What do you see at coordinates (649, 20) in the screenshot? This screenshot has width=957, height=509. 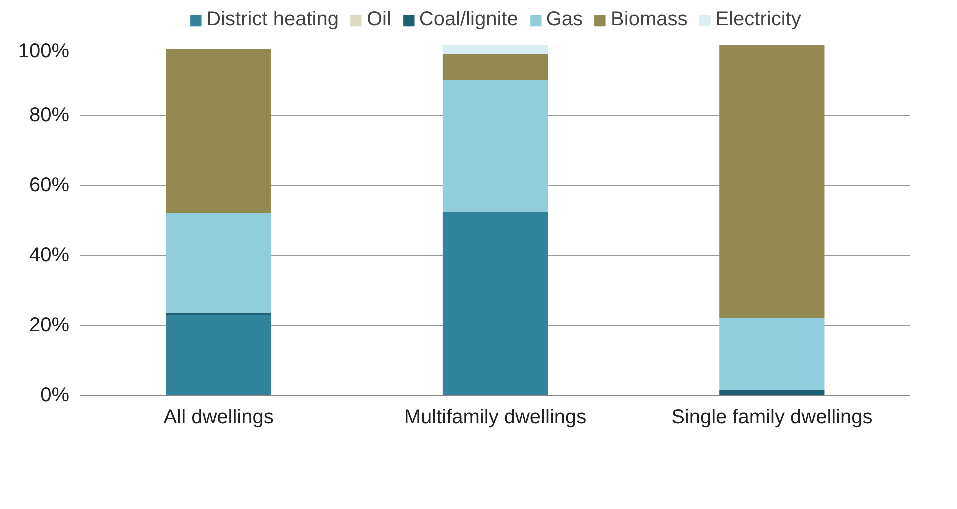 I see `legend-label: Biomass` at bounding box center [649, 20].